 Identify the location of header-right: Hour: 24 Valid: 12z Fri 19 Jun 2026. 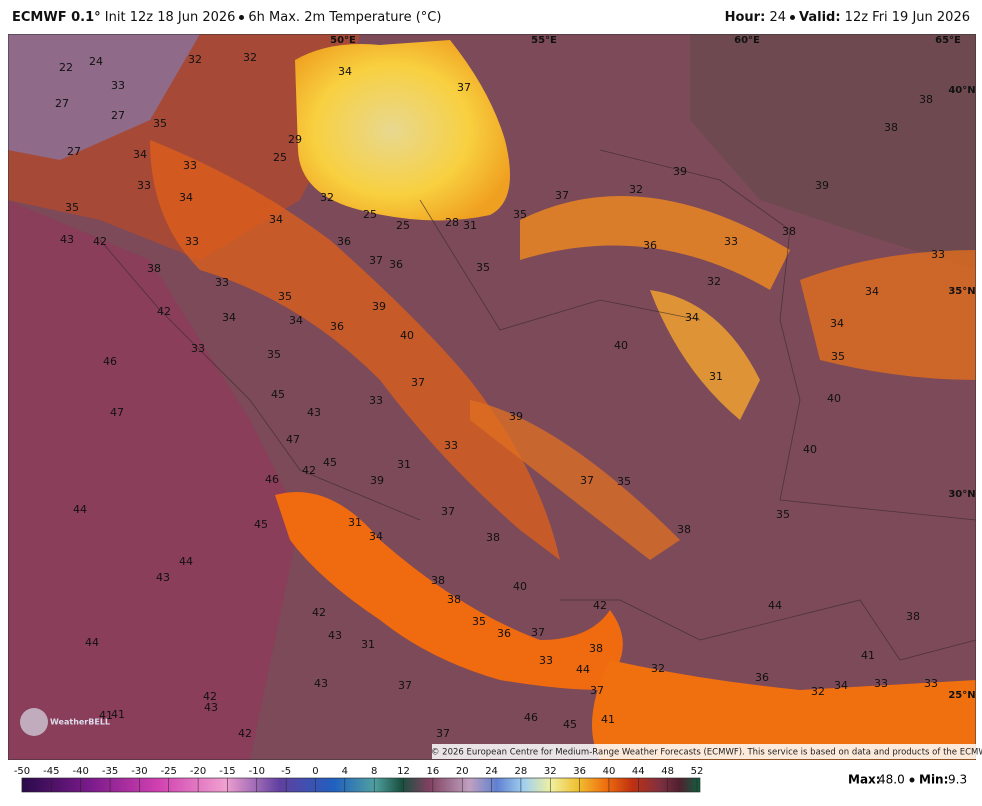
(847, 17).